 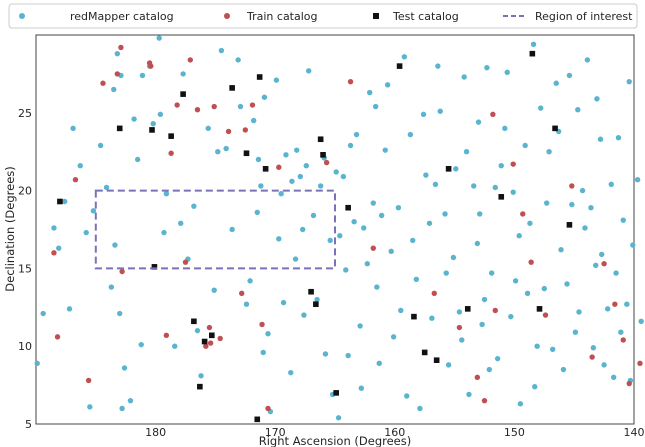 What do you see at coordinates (155, 432) in the screenshot?
I see `x-tick-label: 180` at bounding box center [155, 432].